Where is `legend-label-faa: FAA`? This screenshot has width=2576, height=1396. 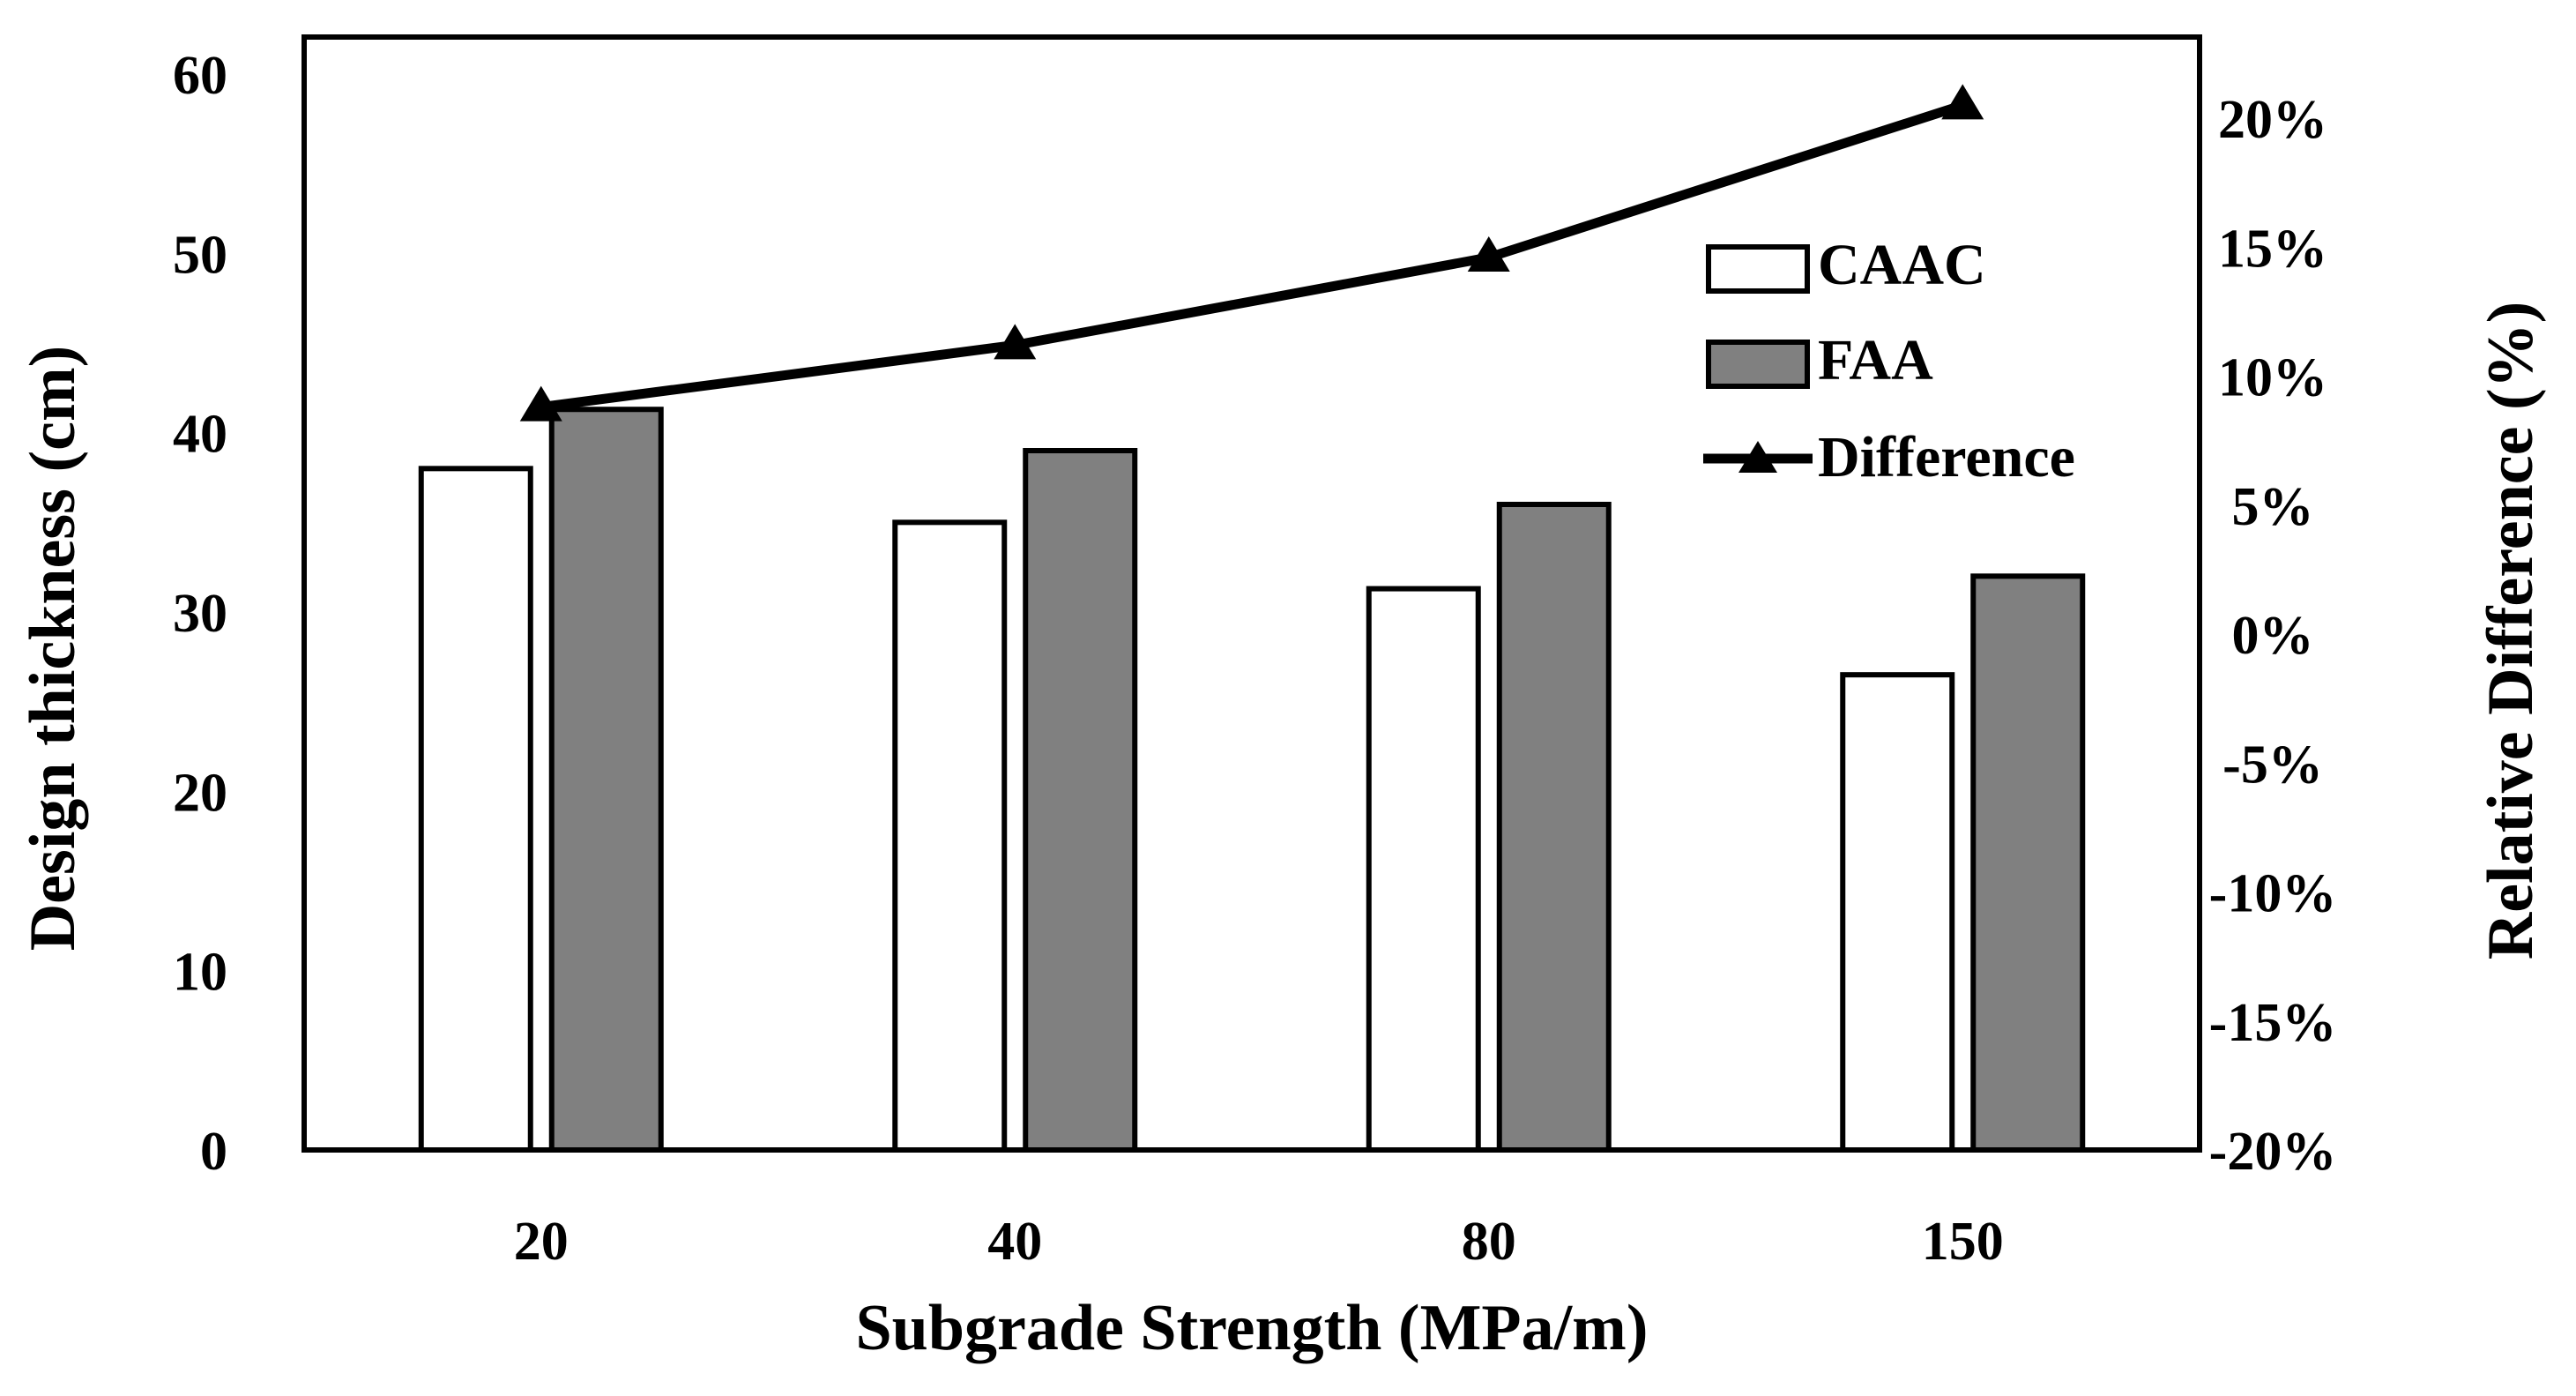
legend-label-faa: FAA is located at coordinates (1876, 360).